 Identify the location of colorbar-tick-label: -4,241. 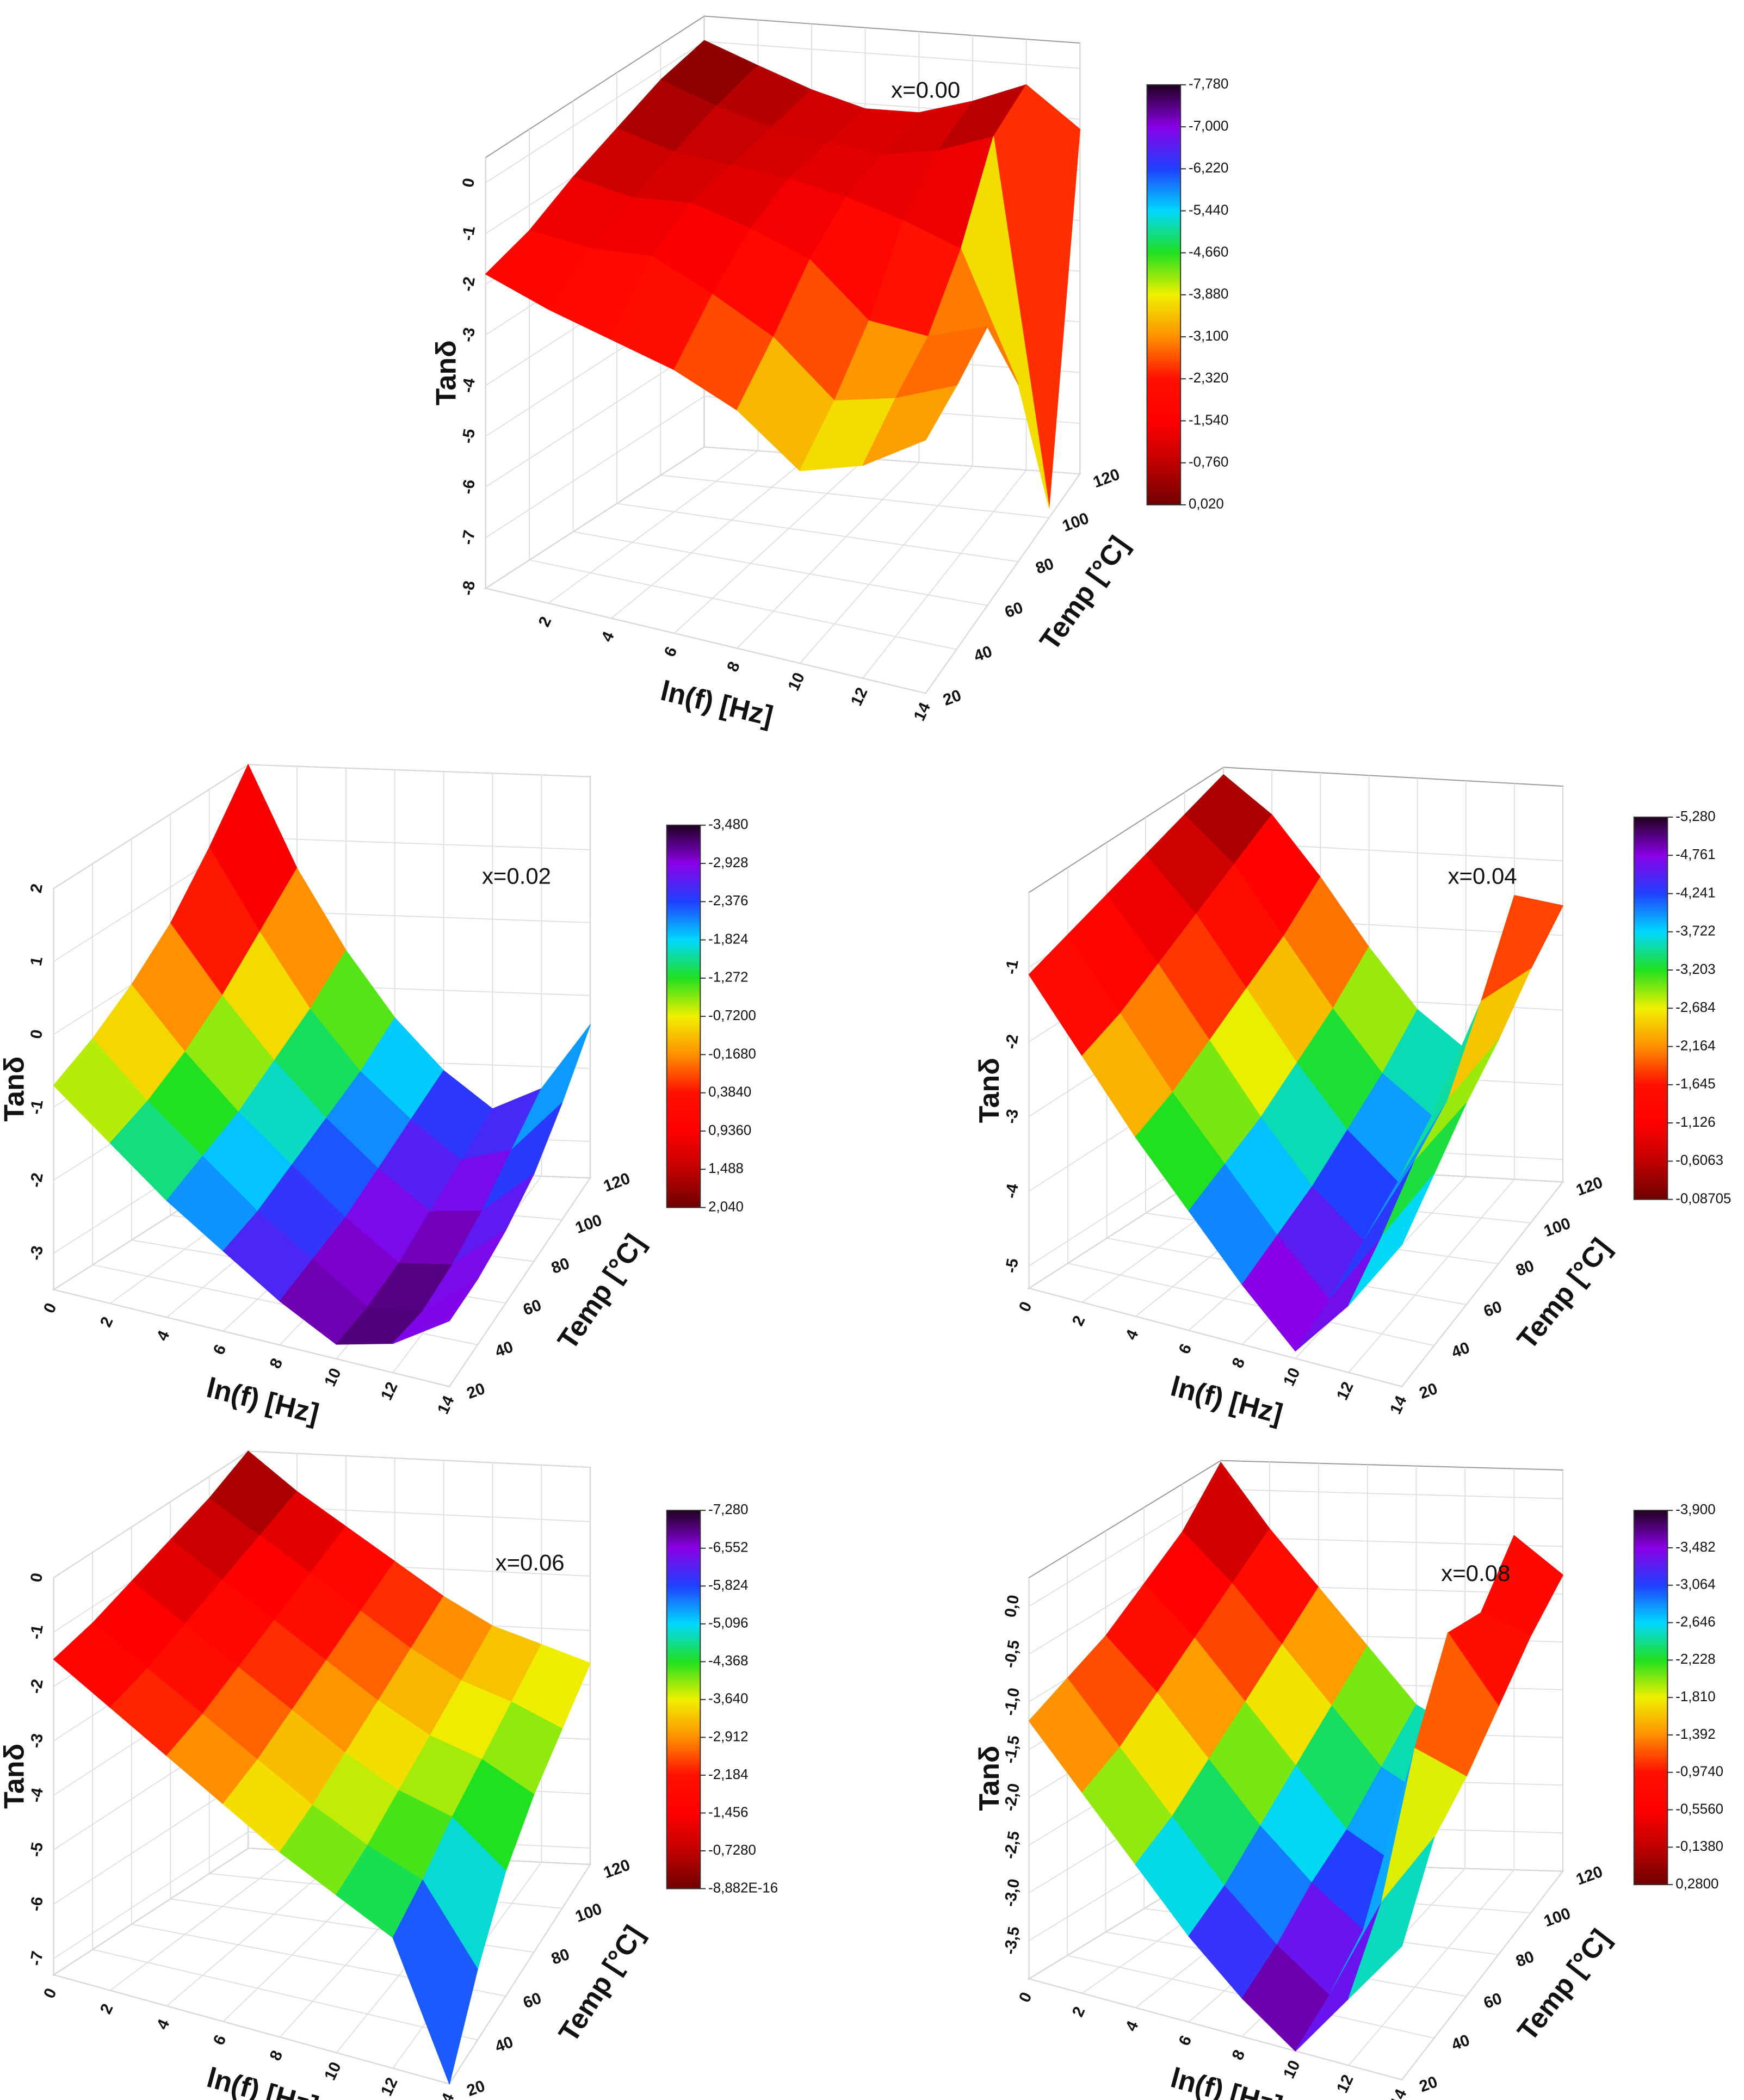
(1695, 893).